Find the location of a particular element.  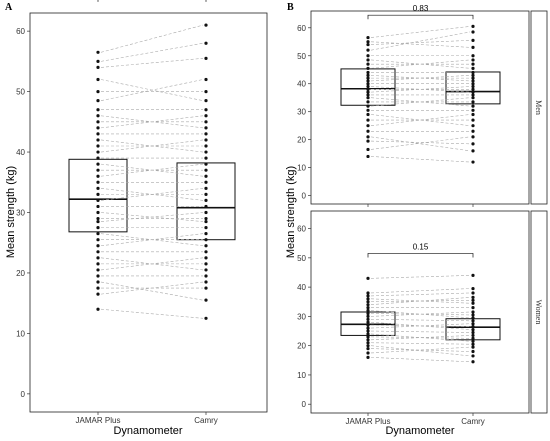

p-value-label: 0.15 is located at coordinates (421, 246).